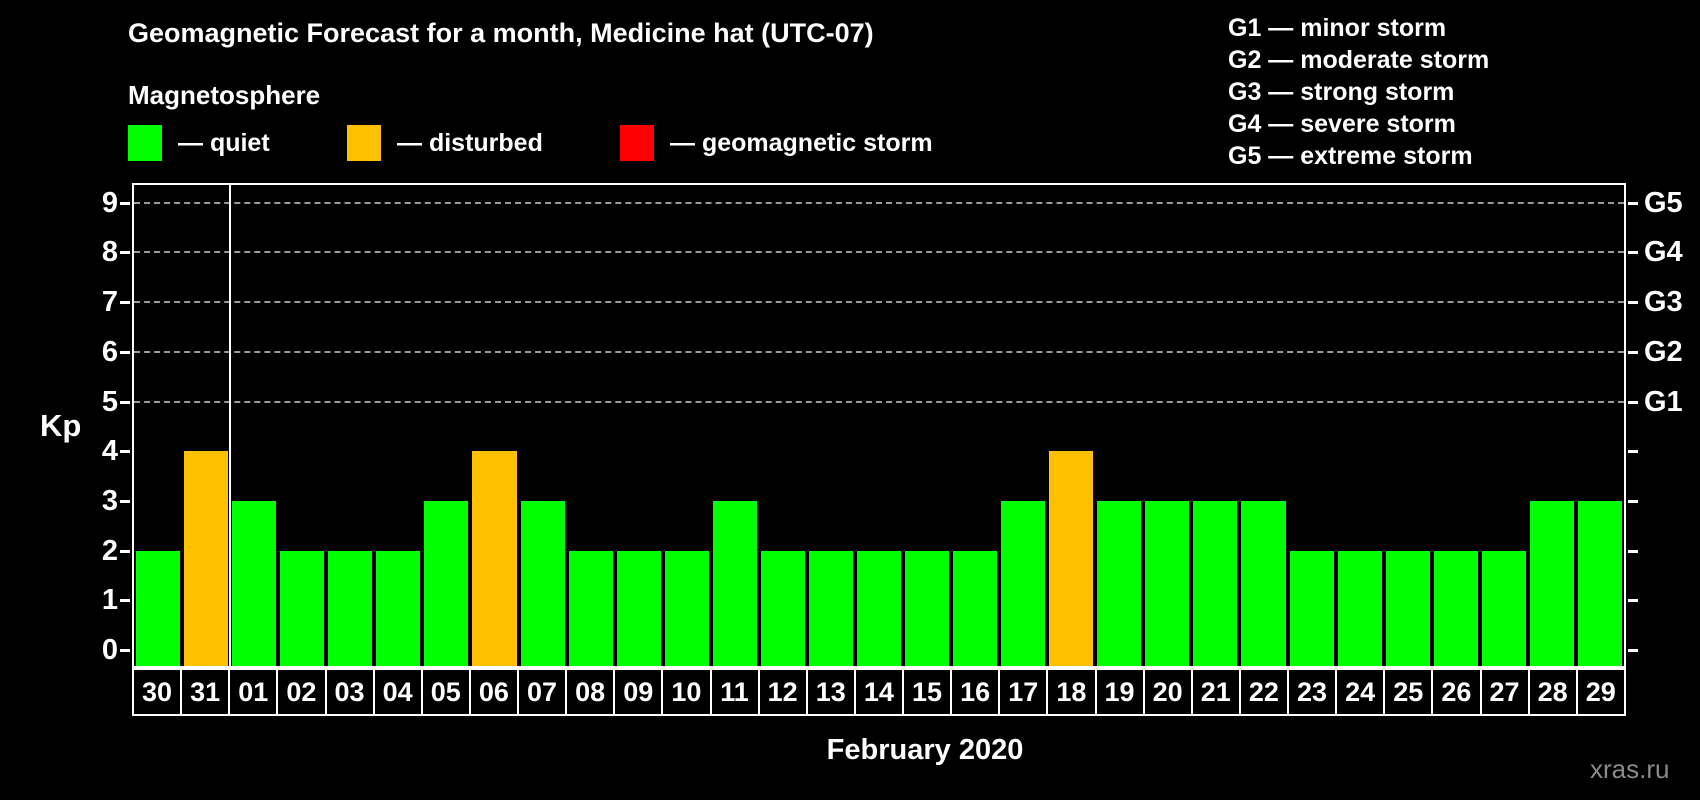  Describe the element at coordinates (784, 692) in the screenshot. I see `day-label-12: 12` at that location.